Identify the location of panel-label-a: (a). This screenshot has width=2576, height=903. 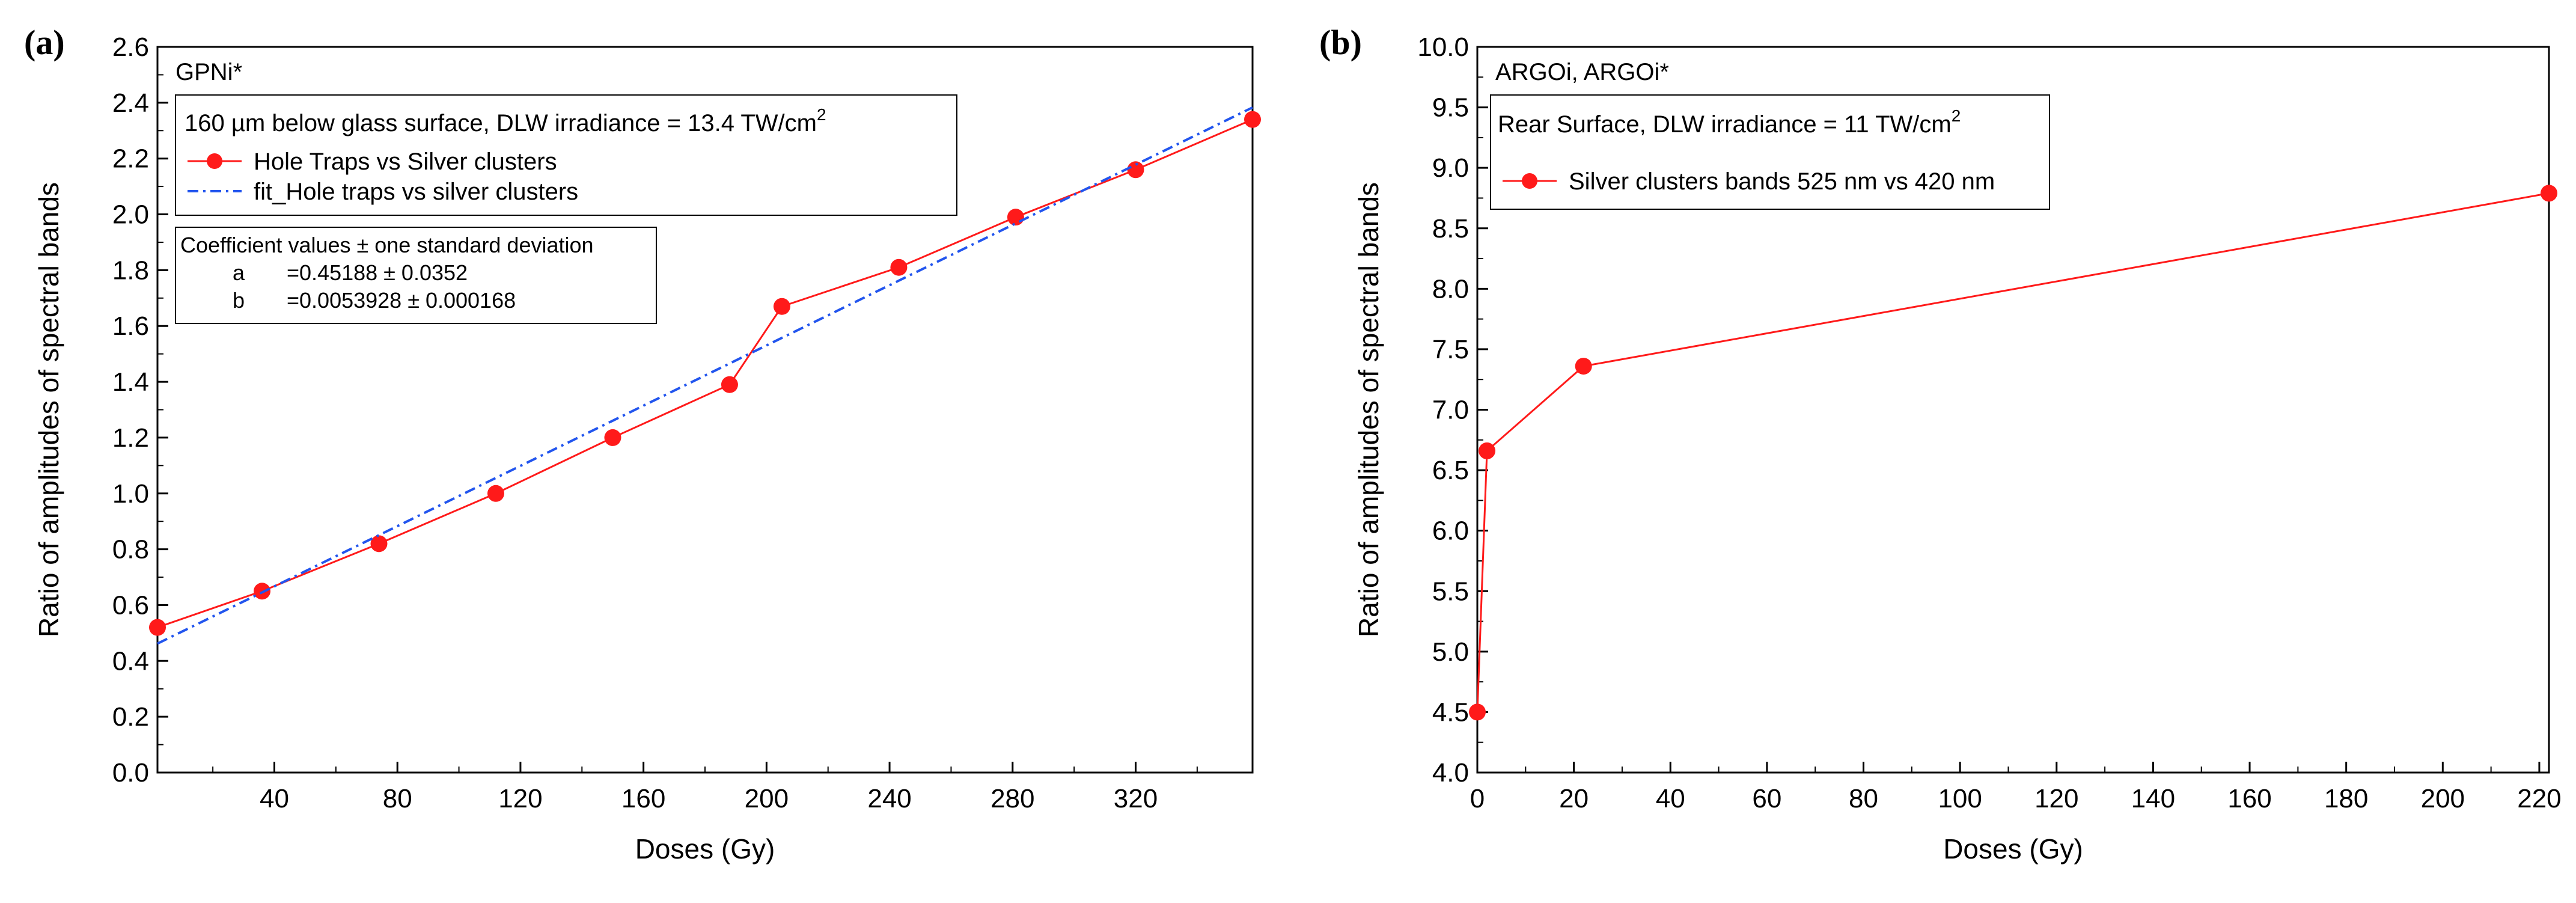
(44, 42).